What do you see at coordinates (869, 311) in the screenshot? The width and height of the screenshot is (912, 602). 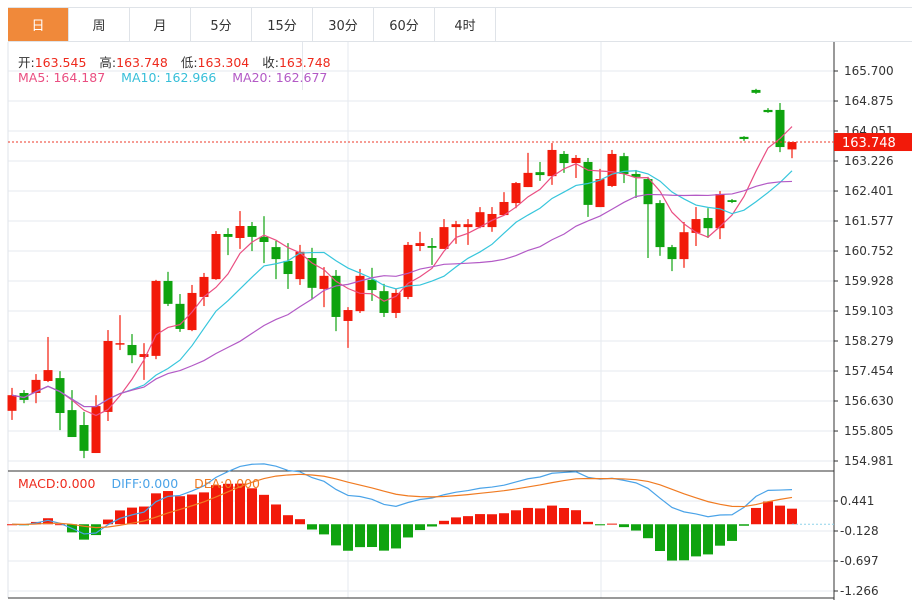 I see `y-tick-label: 159.103` at bounding box center [869, 311].